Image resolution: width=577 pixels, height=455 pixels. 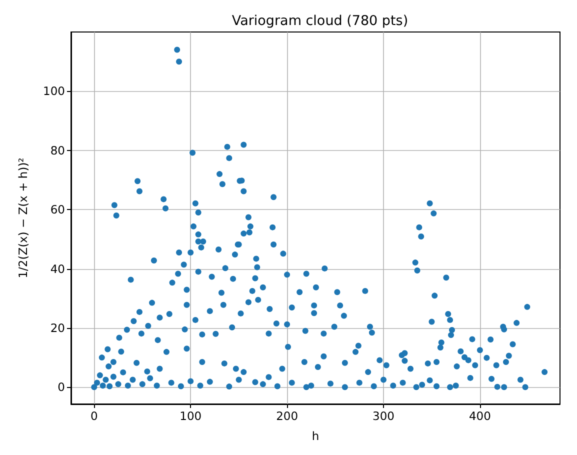 What do you see at coordinates (191, 416) in the screenshot?
I see `x-tick-label: 100` at bounding box center [191, 416].